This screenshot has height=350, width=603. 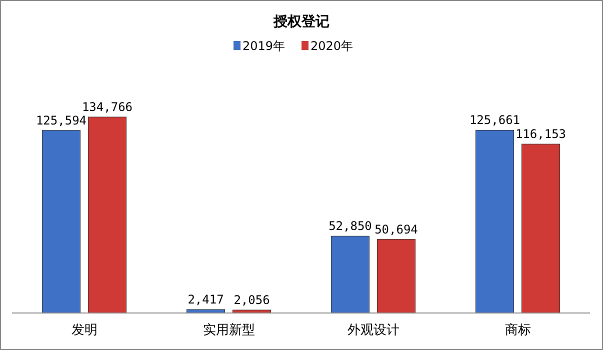 What do you see at coordinates (264, 46) in the screenshot?
I see `legend-label: 2019年` at bounding box center [264, 46].